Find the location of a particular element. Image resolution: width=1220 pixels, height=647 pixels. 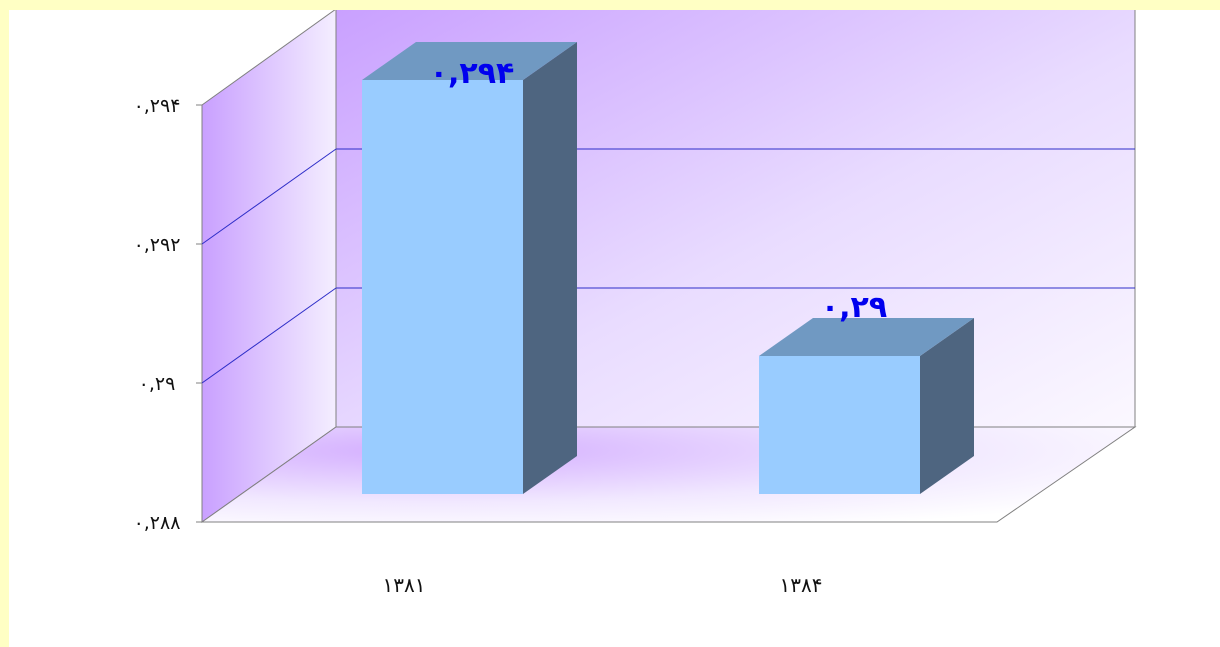

category-label: ۱۳۸۱ is located at coordinates (404, 585).